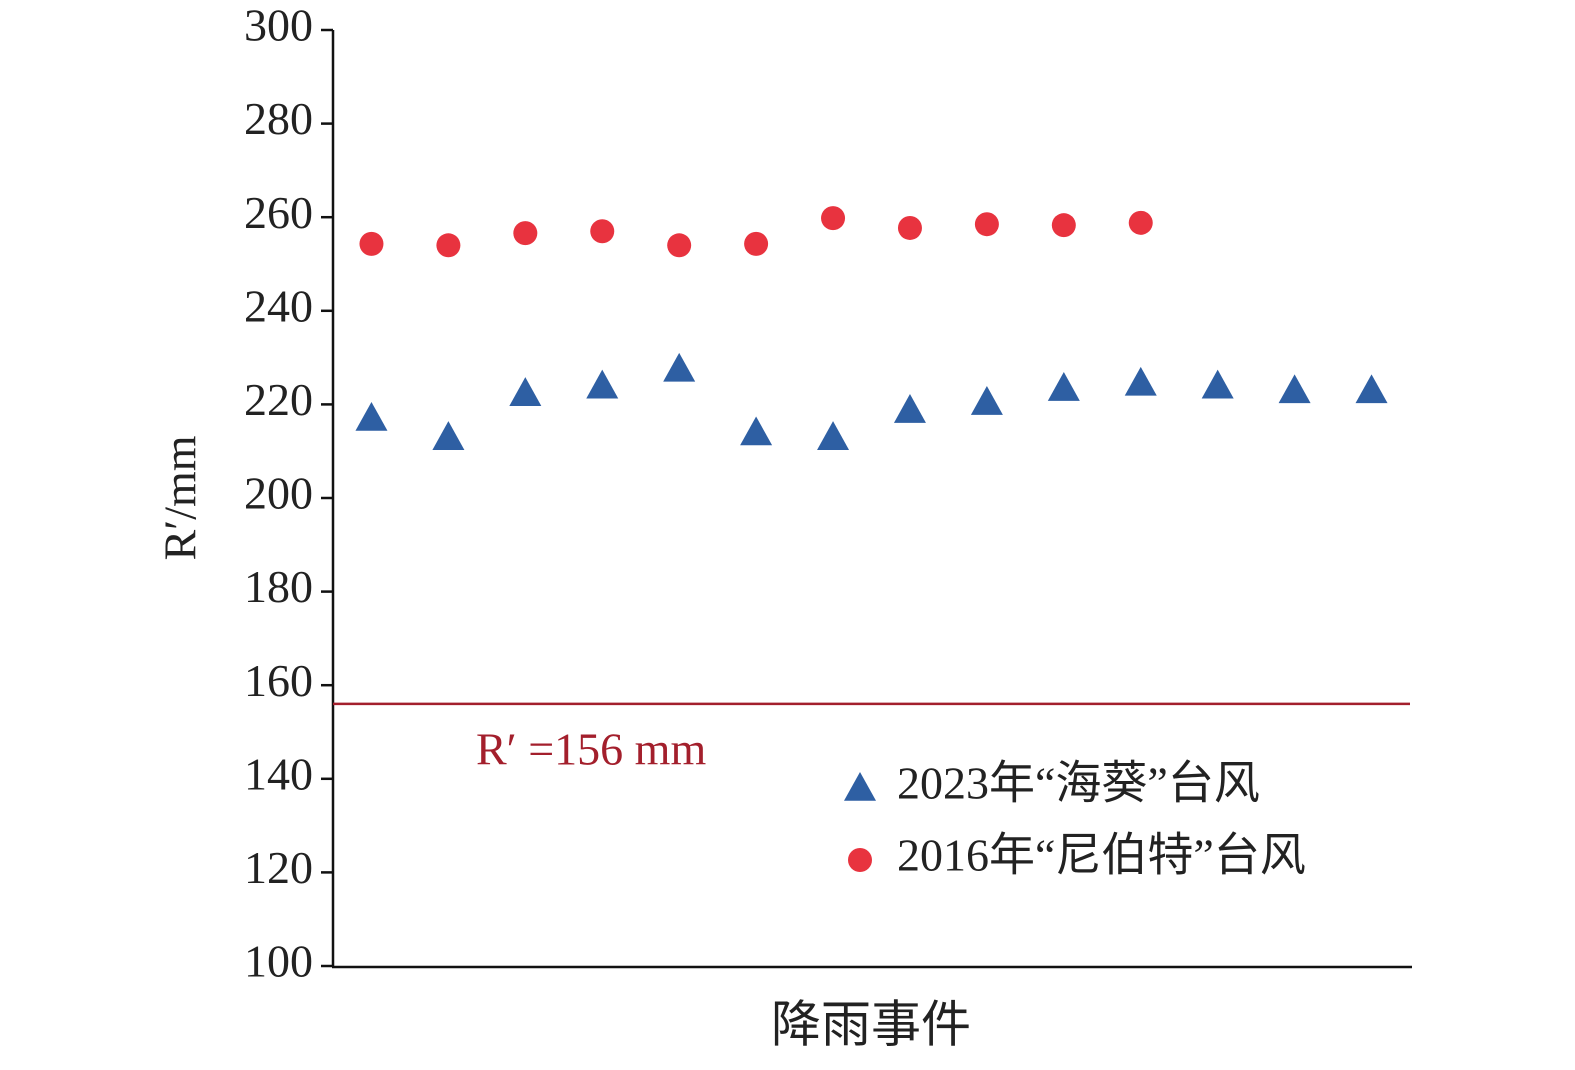 The image size is (1575, 1070). Describe the element at coordinates (278, 118) in the screenshot. I see `y-tick-label: 280` at that location.